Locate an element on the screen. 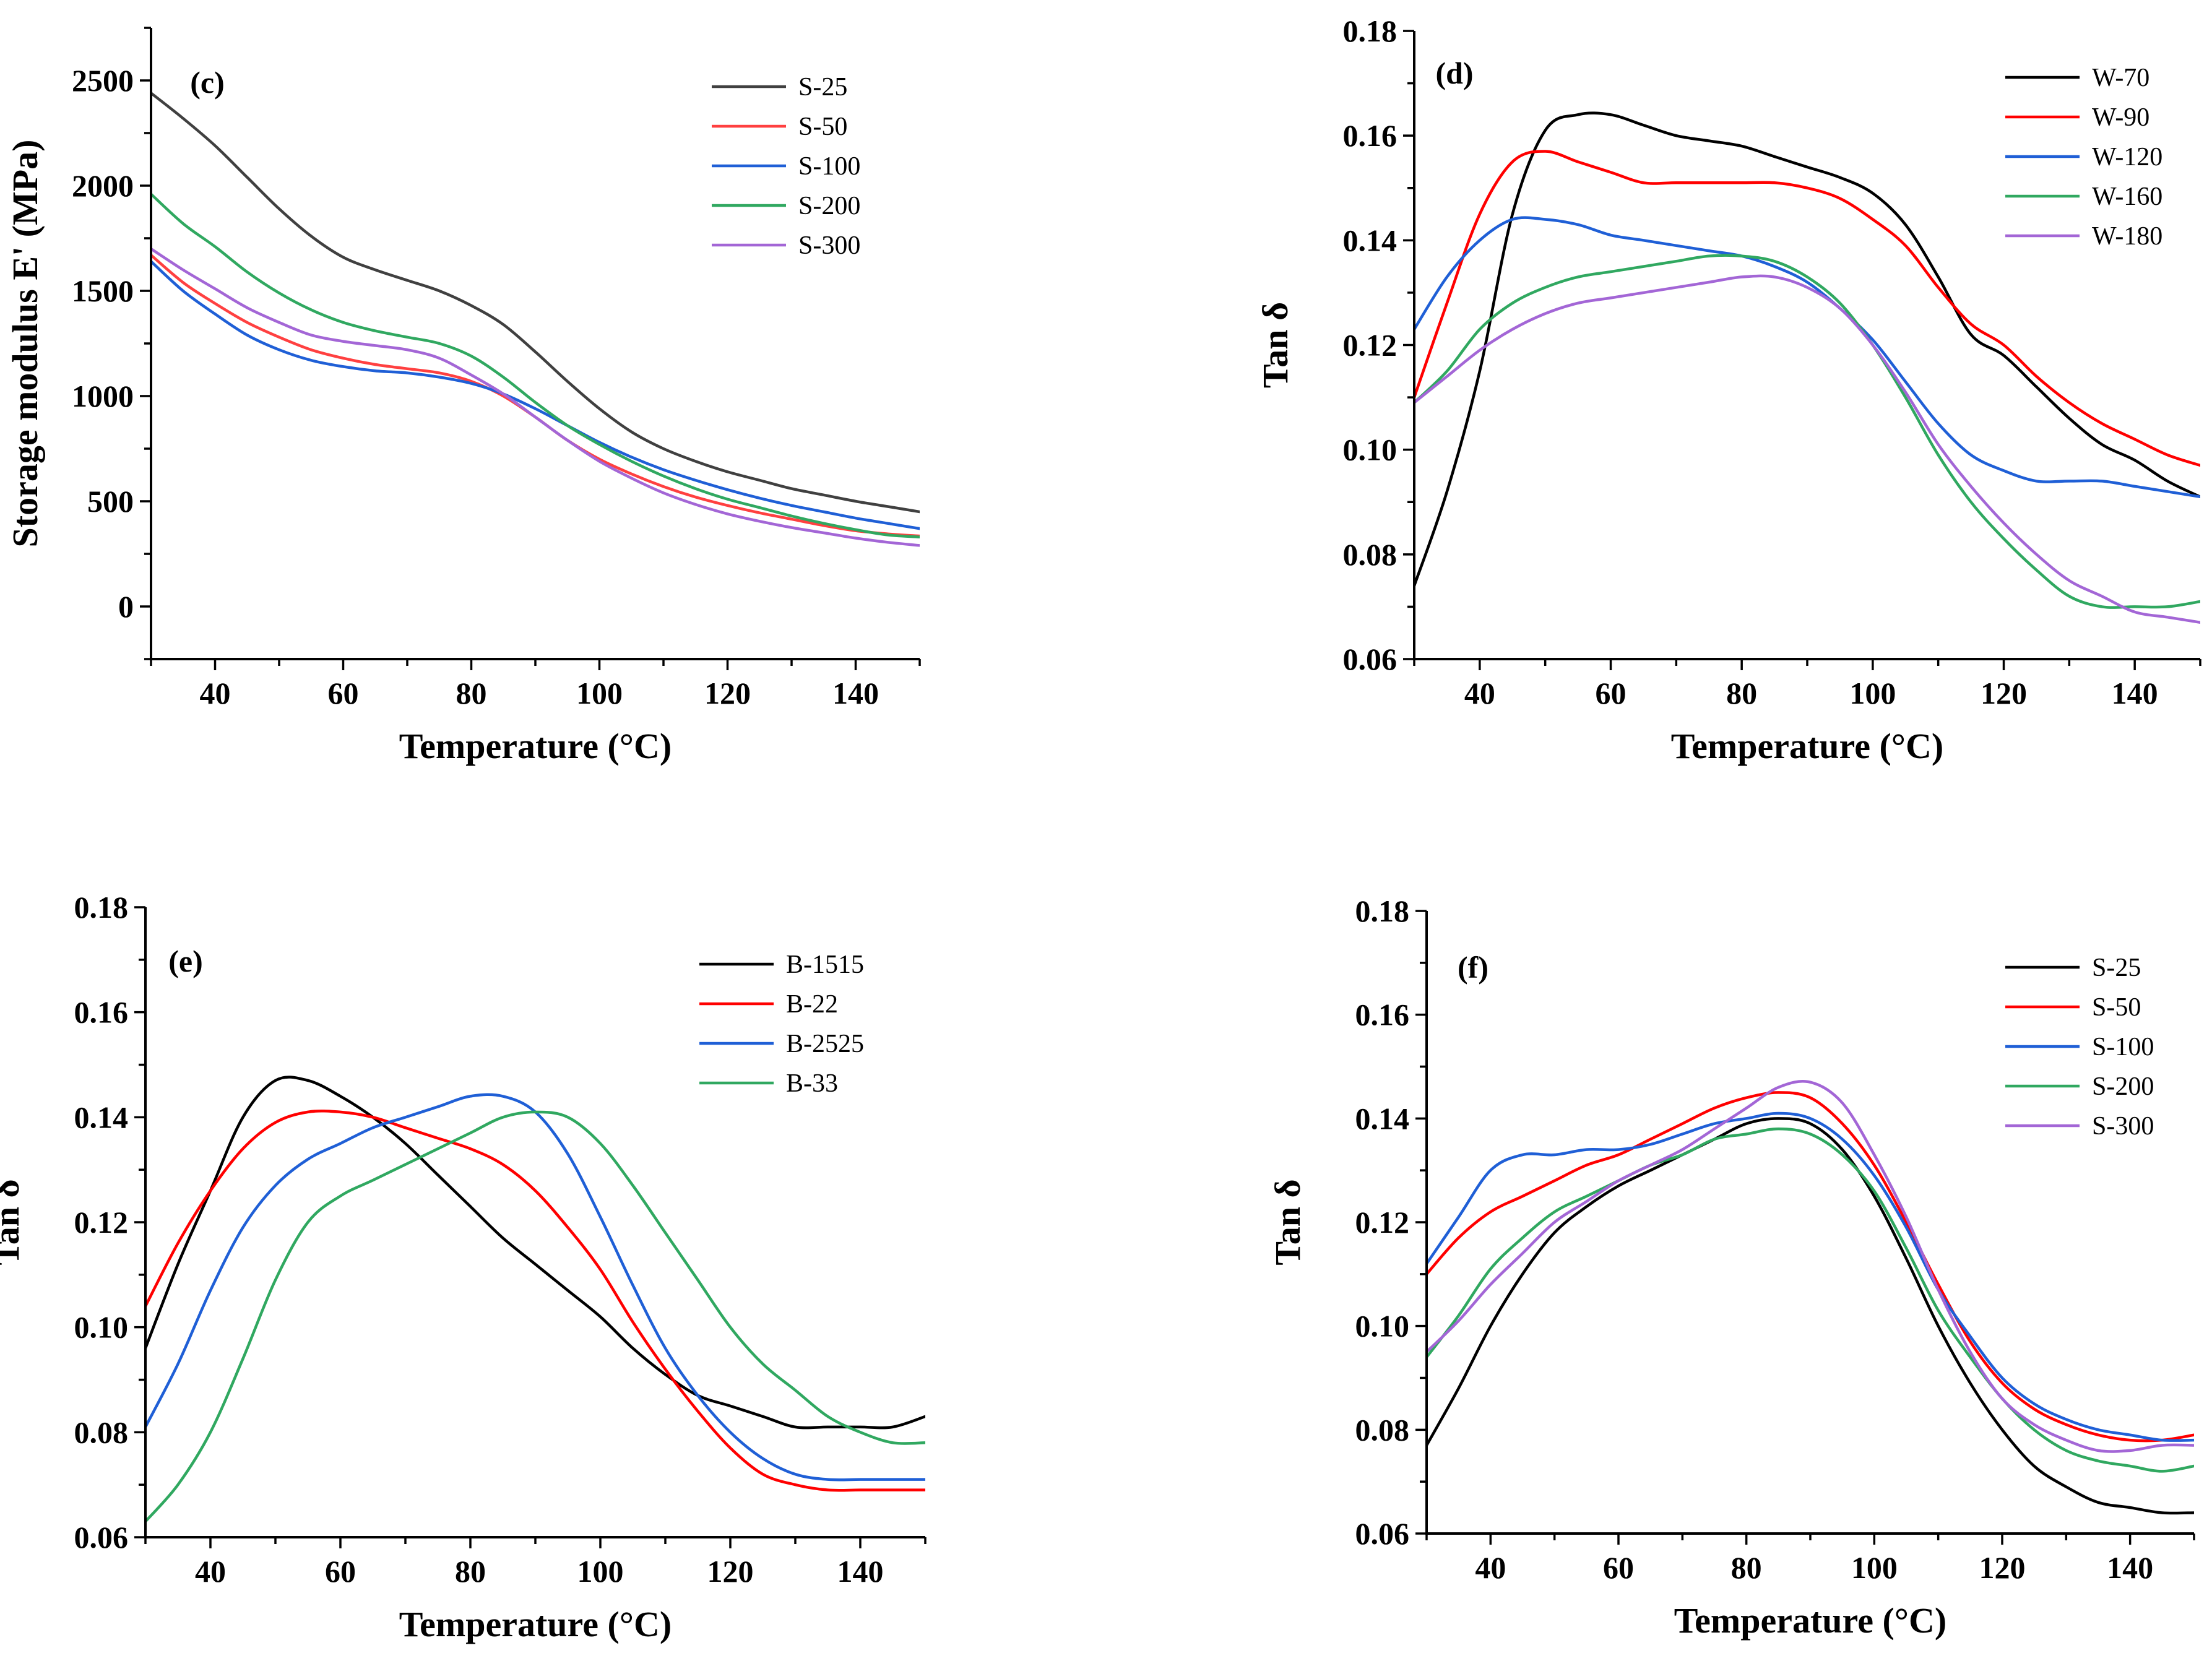  y-tick-label: 2500 is located at coordinates (103, 80).